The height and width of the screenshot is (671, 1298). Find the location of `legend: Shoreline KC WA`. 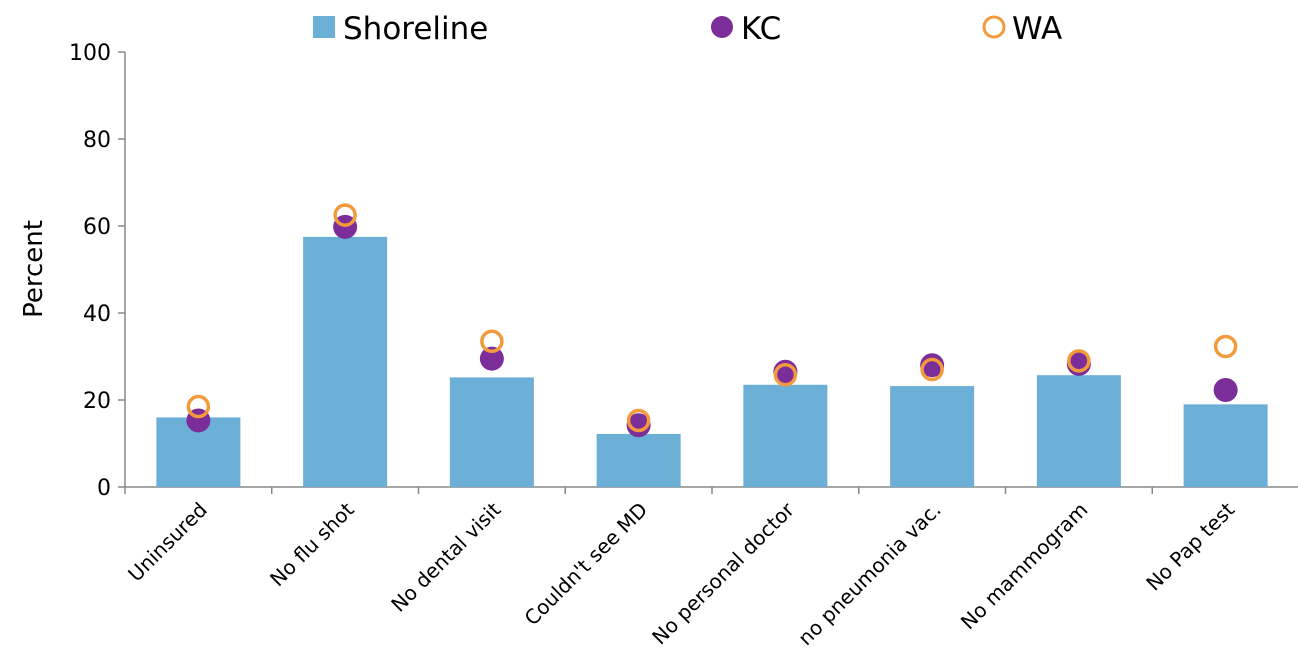

legend: Shoreline KC WA is located at coordinates (687, 29).